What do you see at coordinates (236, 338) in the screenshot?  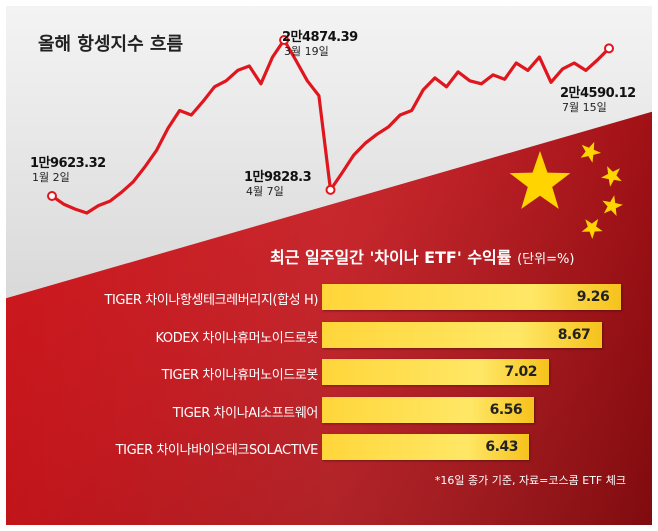 I see `bar-category-label: KODEX 차이나휴머노이드로봇` at bounding box center [236, 338].